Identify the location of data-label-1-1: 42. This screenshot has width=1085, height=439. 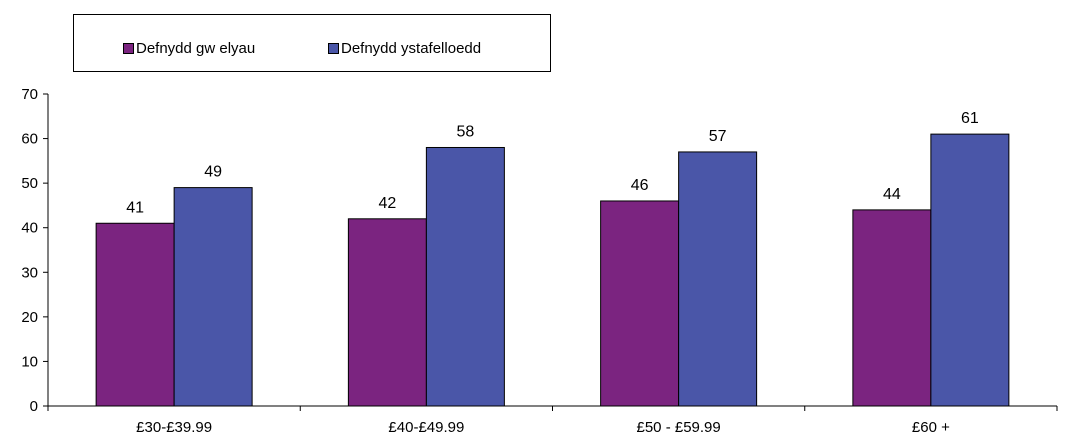
(387, 203).